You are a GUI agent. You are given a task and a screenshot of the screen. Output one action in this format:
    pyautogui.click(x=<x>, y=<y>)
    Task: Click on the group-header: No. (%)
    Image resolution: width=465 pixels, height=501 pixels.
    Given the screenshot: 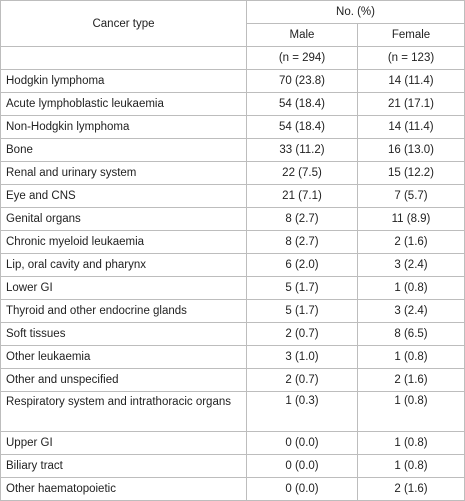 What is the action you would take?
    pyautogui.click(x=355, y=12)
    